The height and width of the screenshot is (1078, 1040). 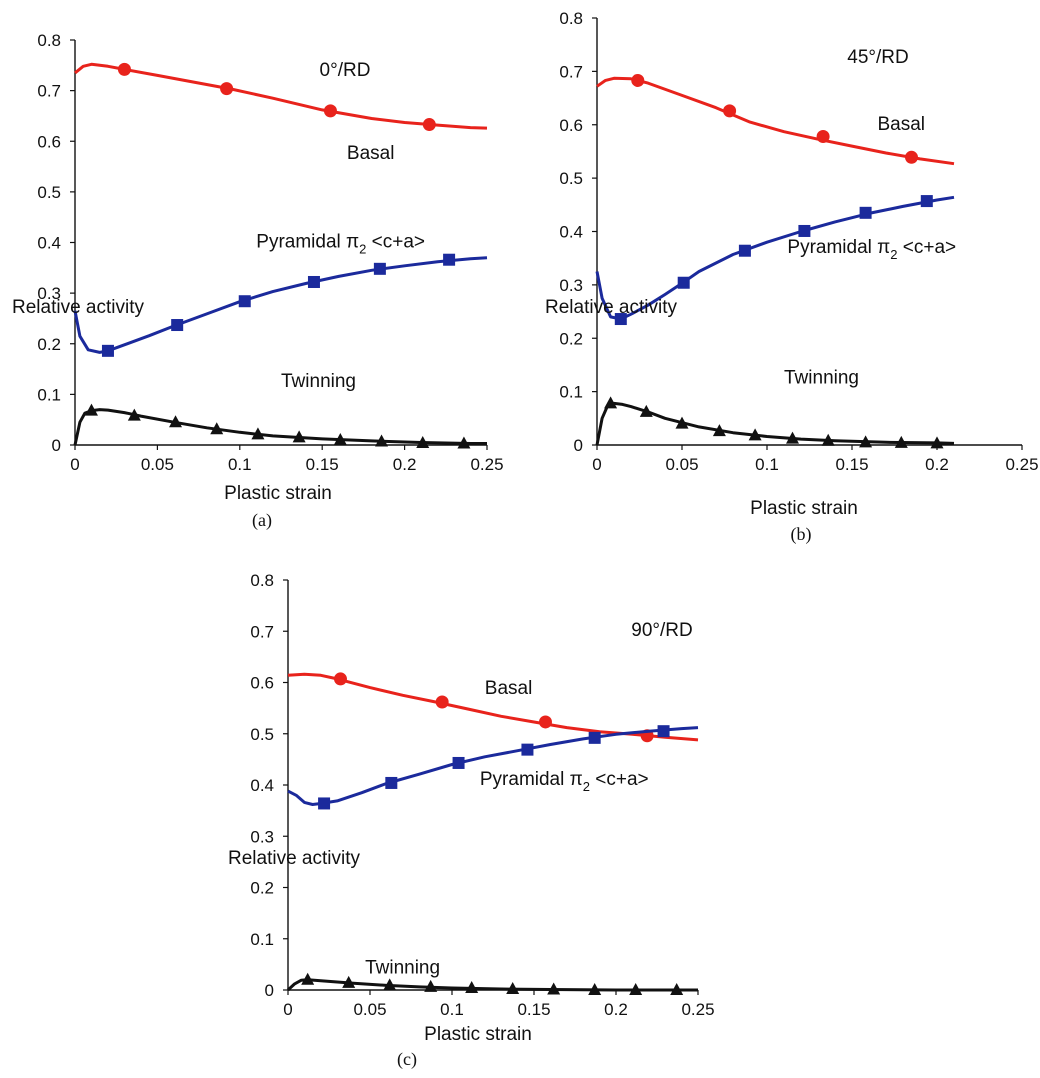 I want to click on y-tick-label: 0.6, so click(x=49, y=141).